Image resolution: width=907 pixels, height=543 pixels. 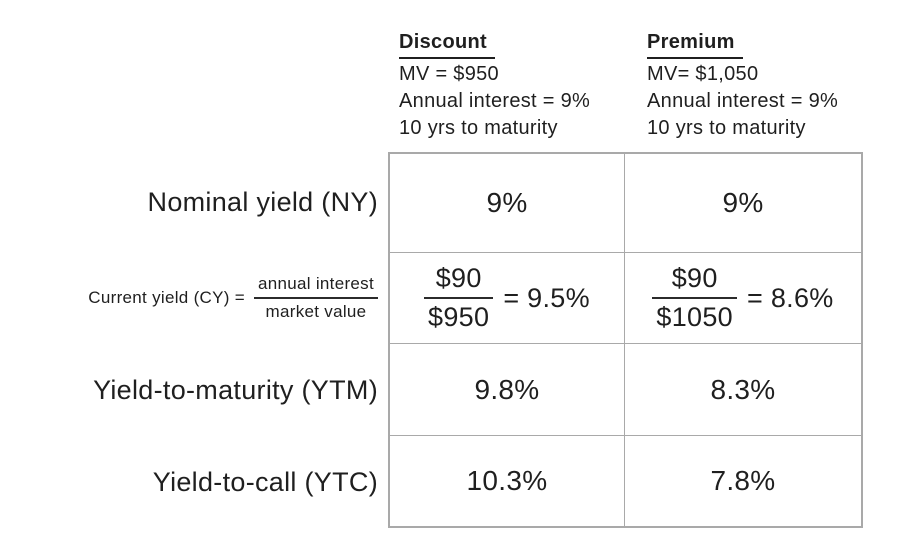 I want to click on discount-annual-interest: Annual interest = 9%, so click(x=495, y=101).